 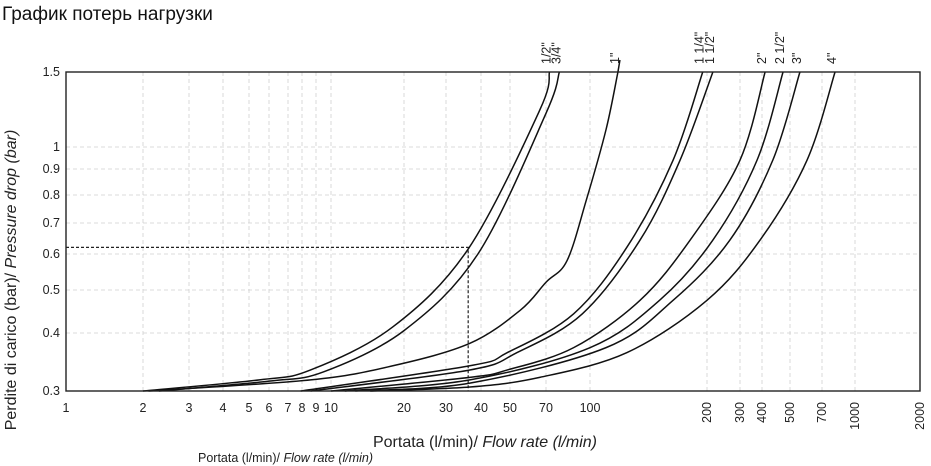 I want to click on series-label: 1 1/4", so click(x=700, y=48).